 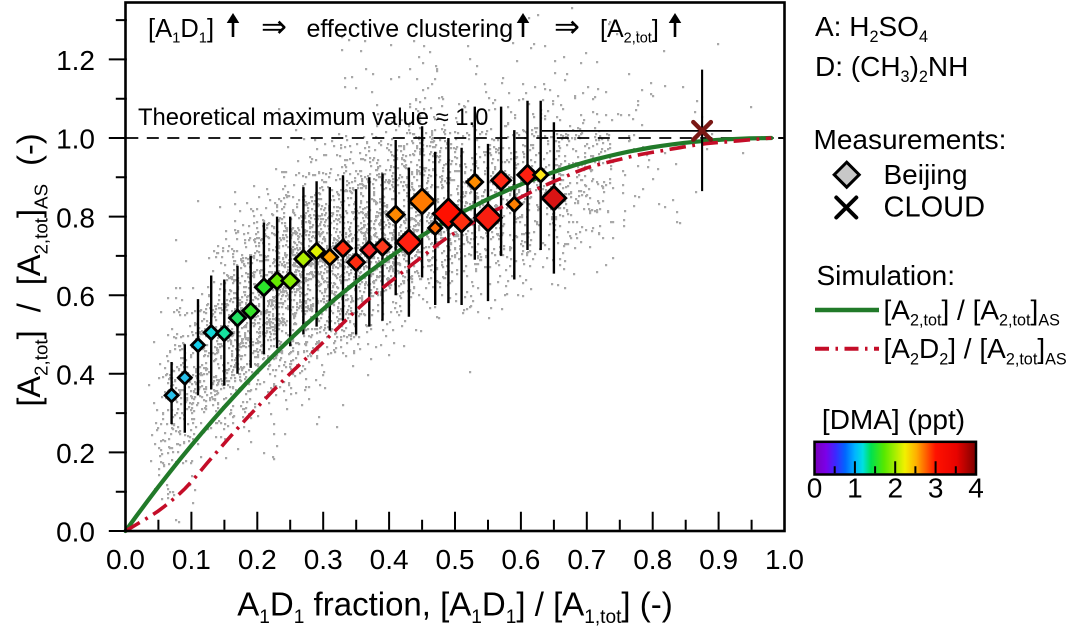 What do you see at coordinates (629, 31) in the screenshot?
I see `svg-text: [A2,tot]` at bounding box center [629, 31].